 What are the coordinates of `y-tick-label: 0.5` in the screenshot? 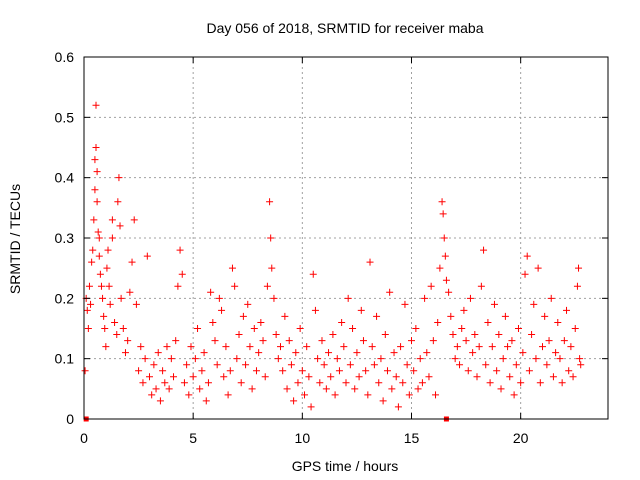 It's located at (65, 117).